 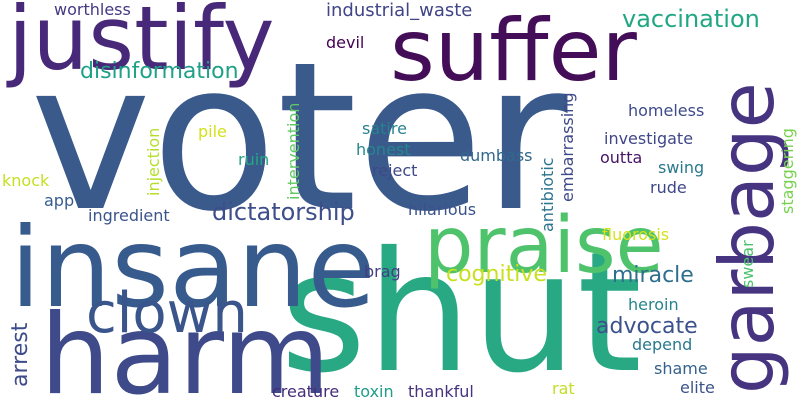 I want to click on word-ruin: ruin, so click(x=254, y=159).